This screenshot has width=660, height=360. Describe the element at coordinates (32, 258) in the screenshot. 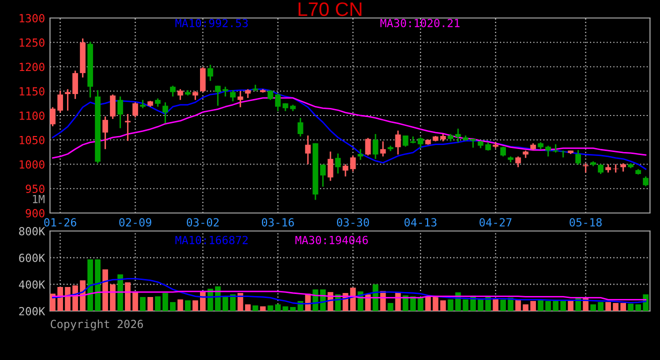

I see `y-tick-label: 600K` at that location.